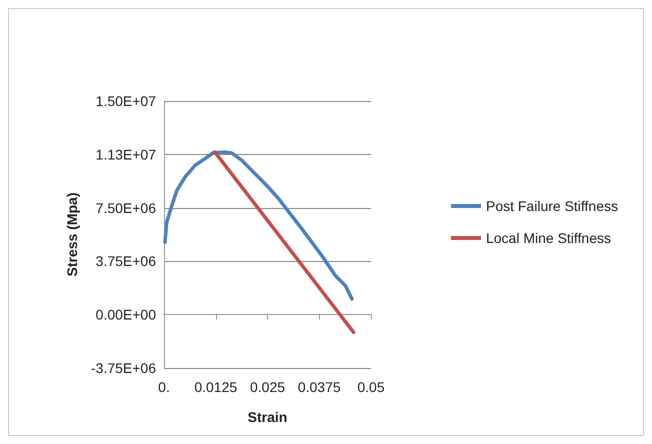 This screenshot has width=652, height=444. Describe the element at coordinates (258, 225) in the screenshot. I see `line-series` at that location.